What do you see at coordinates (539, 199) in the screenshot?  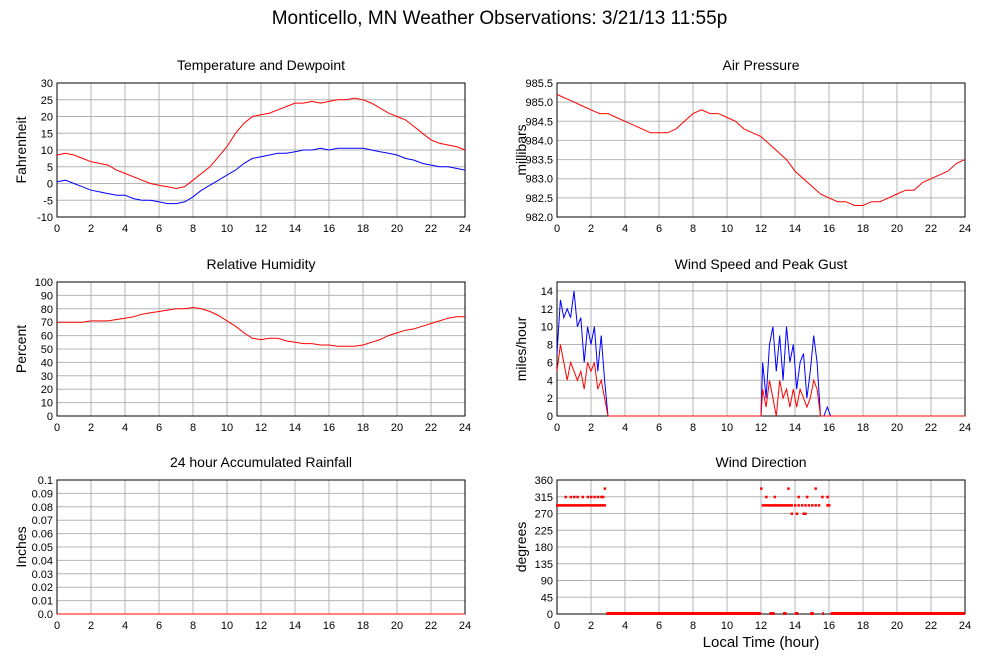 I see `y-tick-label: 982.5` at bounding box center [539, 199].